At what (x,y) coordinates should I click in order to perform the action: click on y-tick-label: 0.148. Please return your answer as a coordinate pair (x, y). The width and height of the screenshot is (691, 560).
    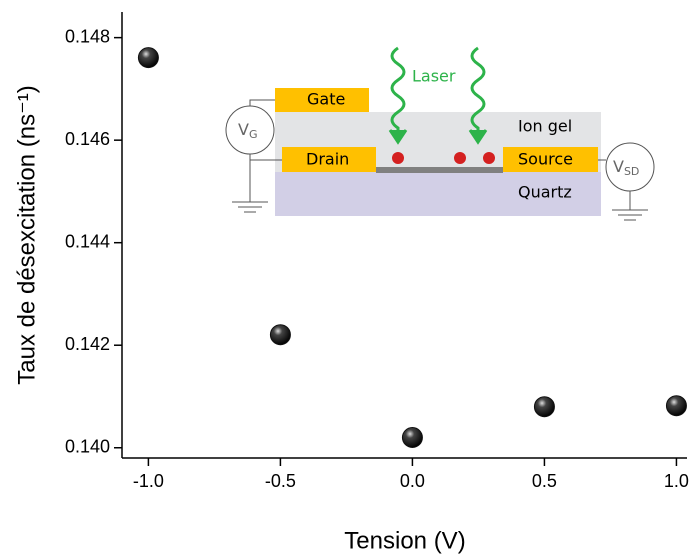
    Looking at the image, I should click on (87, 36).